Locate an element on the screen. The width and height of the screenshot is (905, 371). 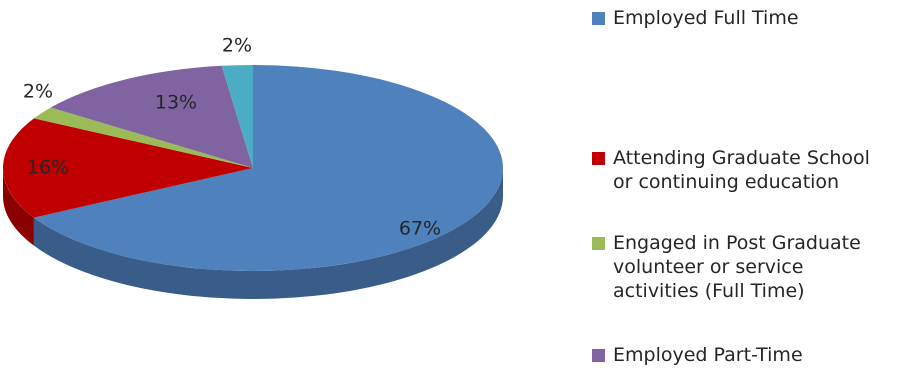
legend-swatch-post-graduate-volunteer is located at coordinates (598, 243).